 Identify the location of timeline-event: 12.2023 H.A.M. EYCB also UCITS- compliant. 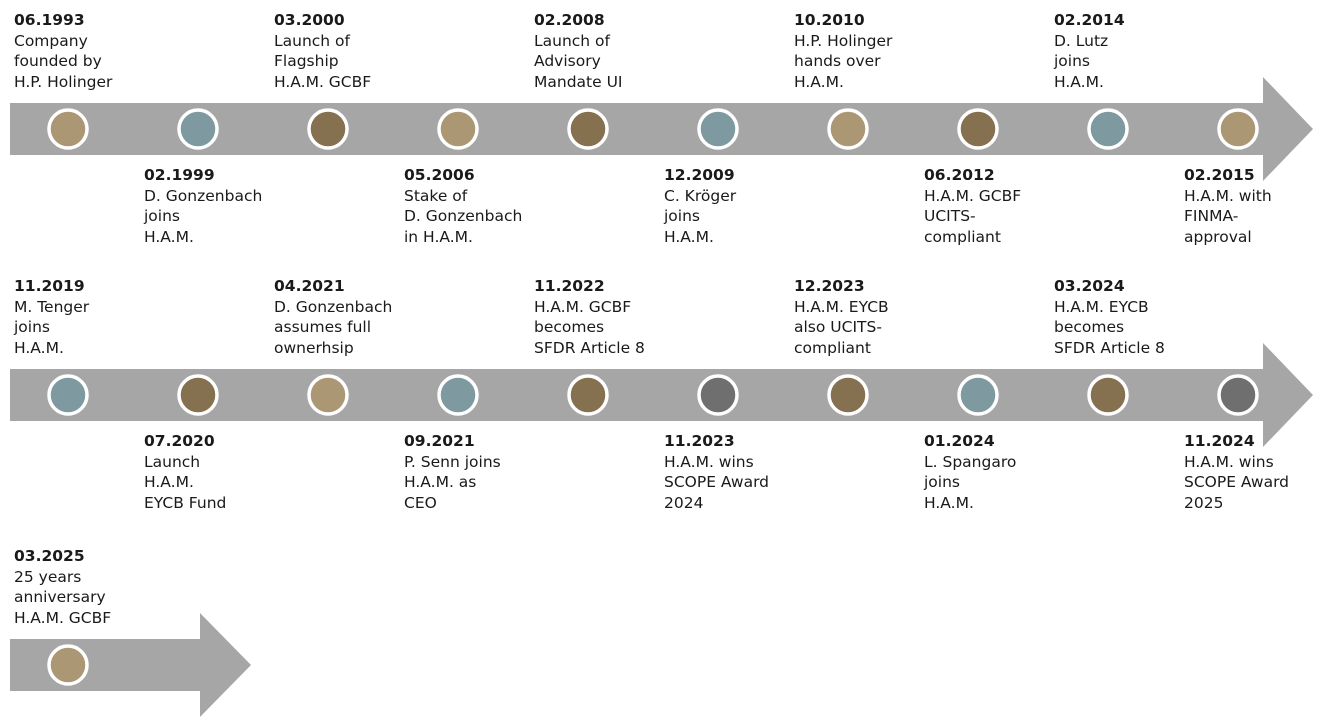
(858, 317).